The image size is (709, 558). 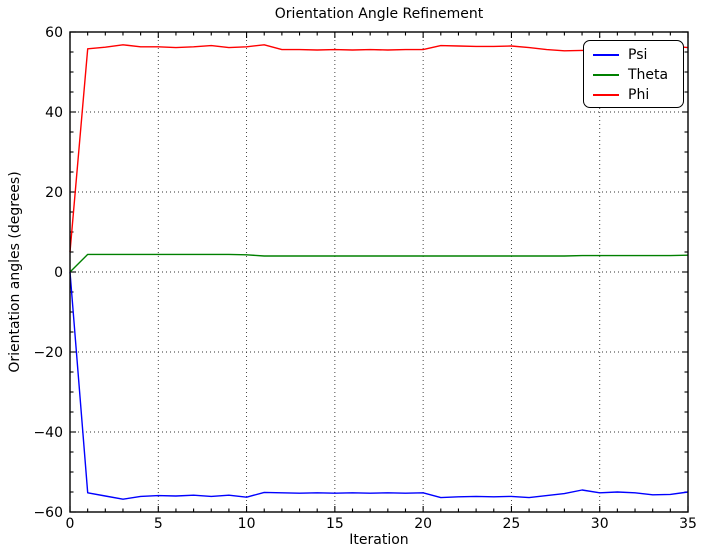 I want to click on x-tick-label: 5, so click(x=158, y=524).